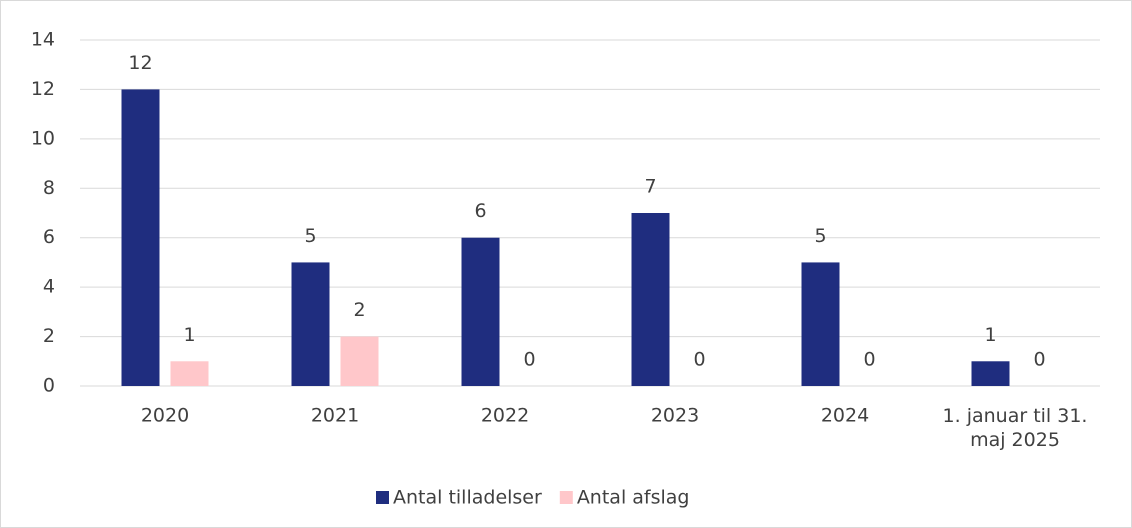 The image size is (1132, 528). Describe the element at coordinates (49, 386) in the screenshot. I see `y-tick-label: 0` at that location.